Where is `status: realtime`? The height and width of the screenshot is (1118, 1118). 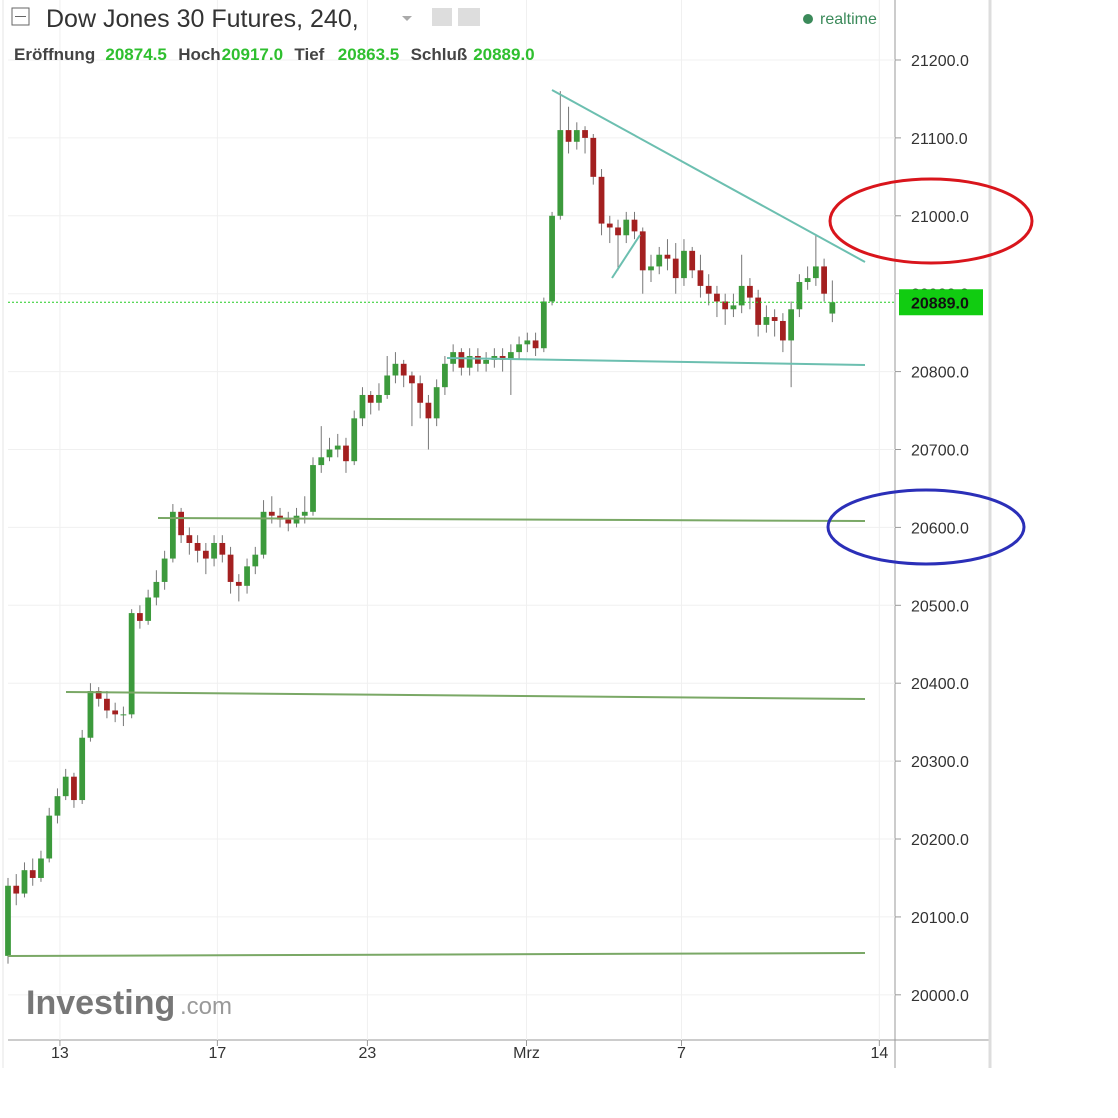
status: realtime is located at coordinates (848, 19).